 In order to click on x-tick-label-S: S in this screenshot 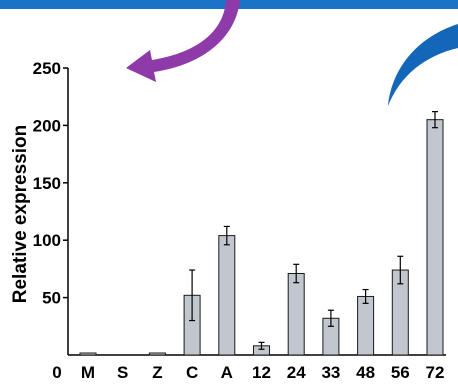, I will do `click(122, 372)`.